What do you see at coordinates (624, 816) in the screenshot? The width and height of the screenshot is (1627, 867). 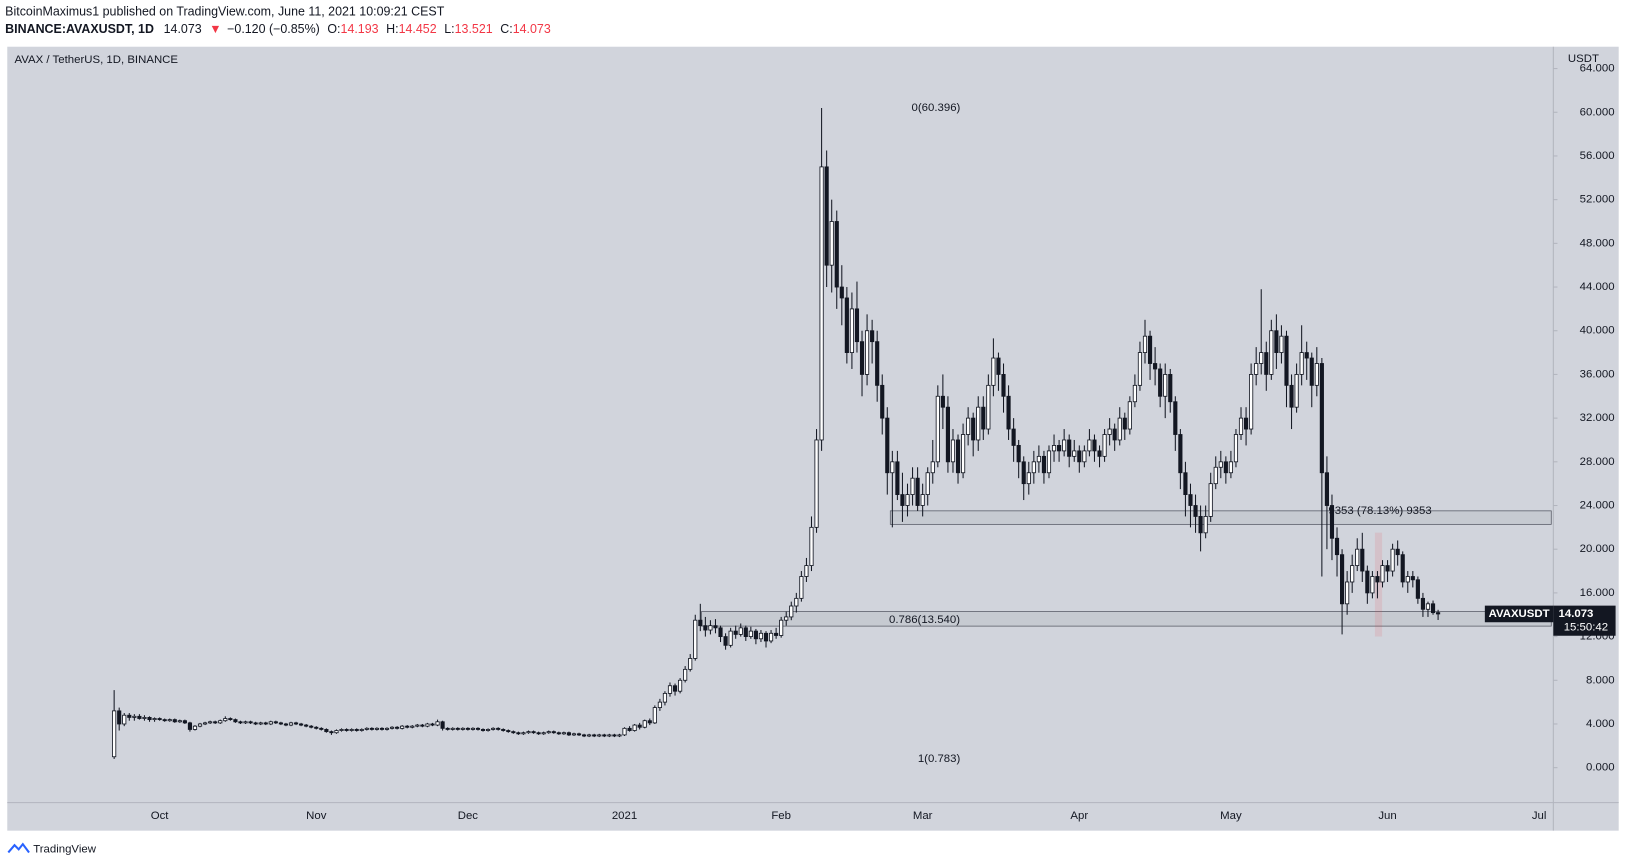 I see `x-tick-label: 2021` at bounding box center [624, 816].